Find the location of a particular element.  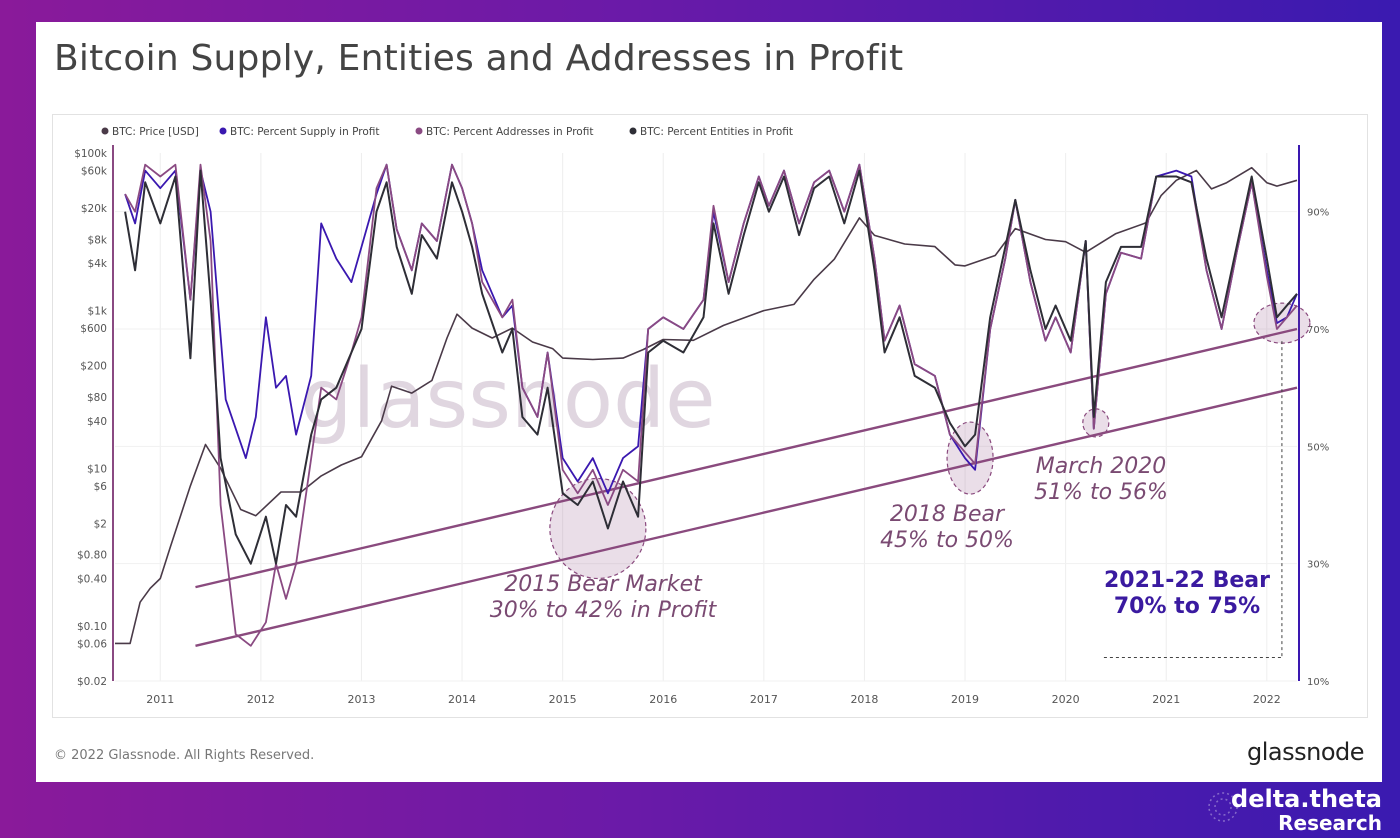

annotation-line2: 45% to 50% is located at coordinates (947, 540).